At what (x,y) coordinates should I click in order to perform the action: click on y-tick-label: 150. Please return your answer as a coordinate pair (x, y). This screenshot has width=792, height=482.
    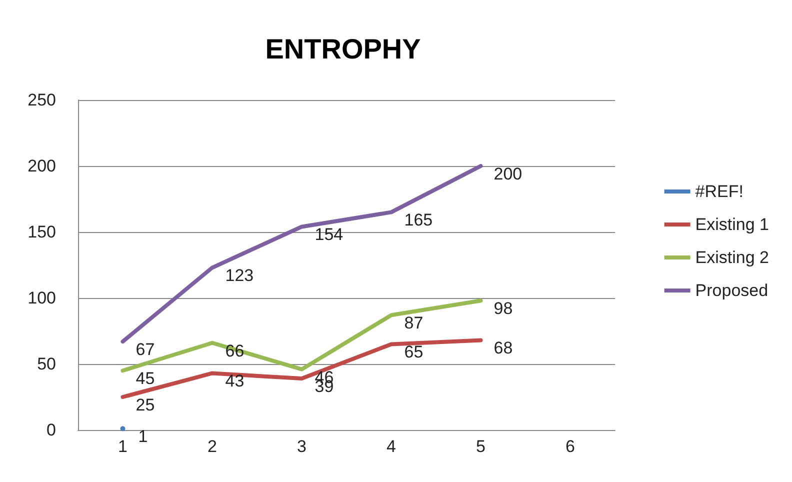
    Looking at the image, I should click on (42, 232).